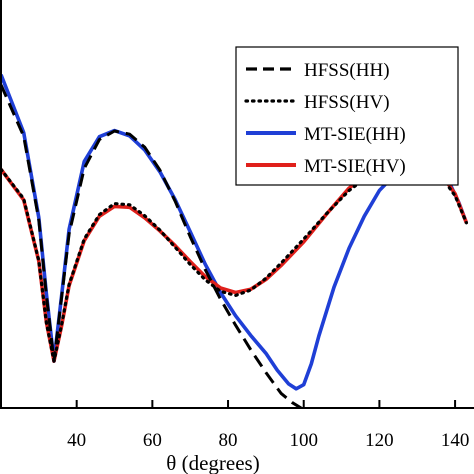 This screenshot has width=474, height=474. Describe the element at coordinates (303, 440) in the screenshot. I see `x-tick-label: 100` at that location.